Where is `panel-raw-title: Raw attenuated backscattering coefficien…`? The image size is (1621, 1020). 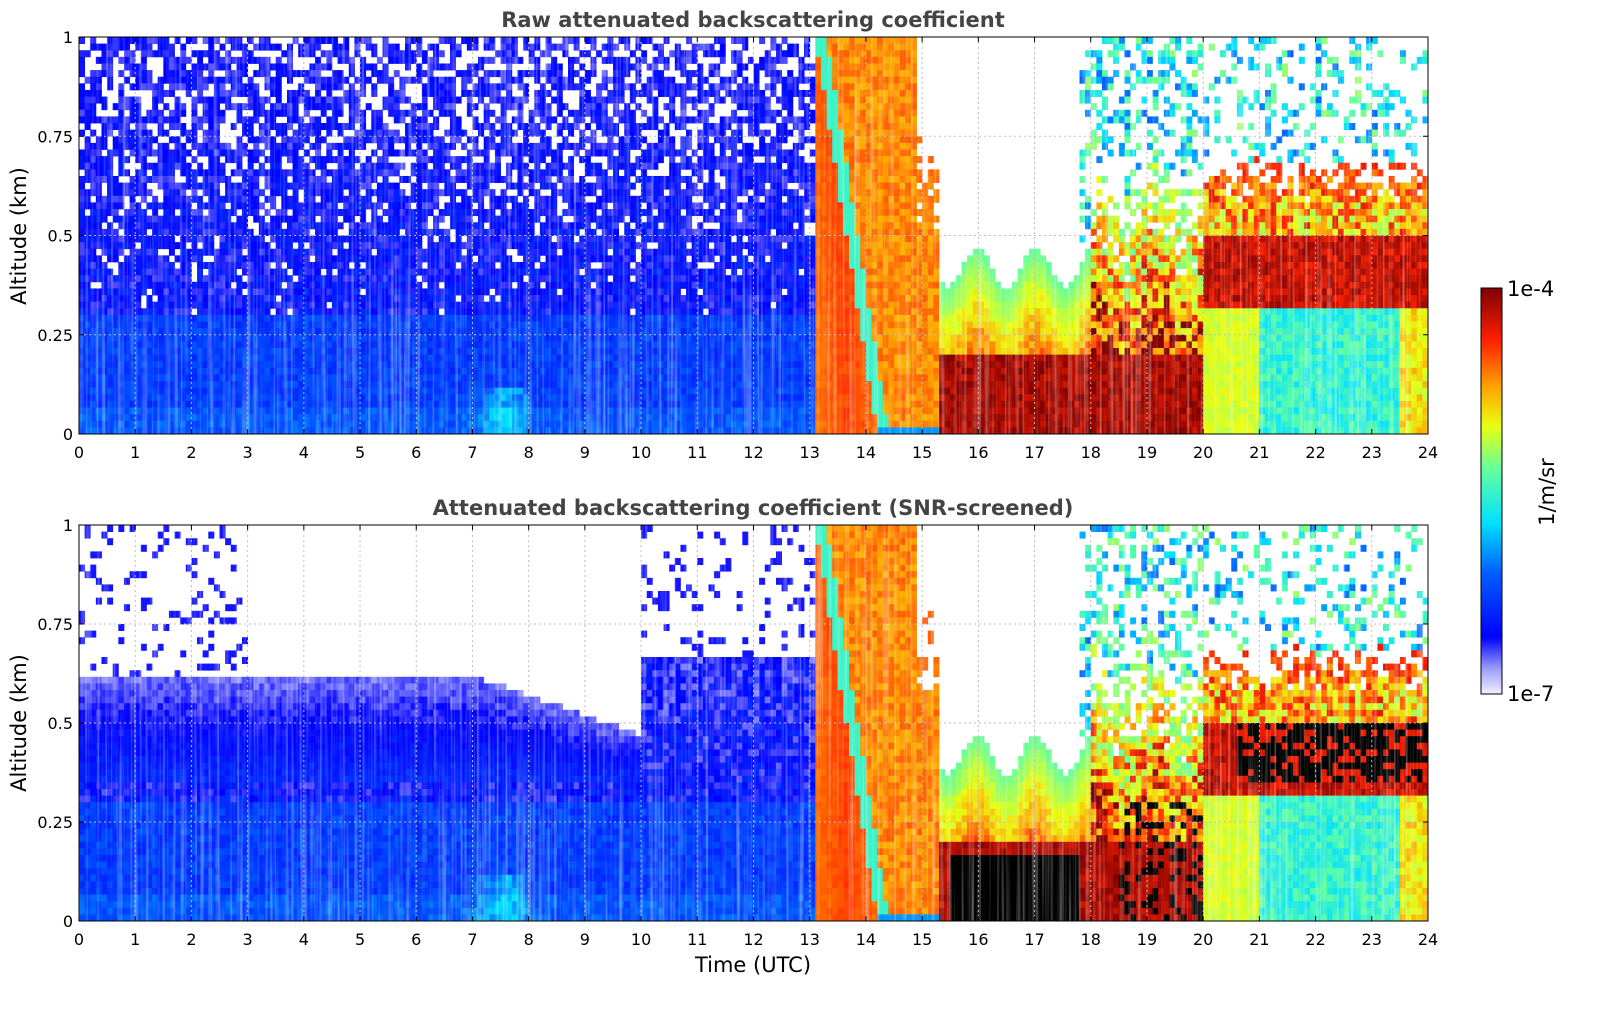 panel-raw-title: Raw attenuated backscattering coefficien… is located at coordinates (753, 20).